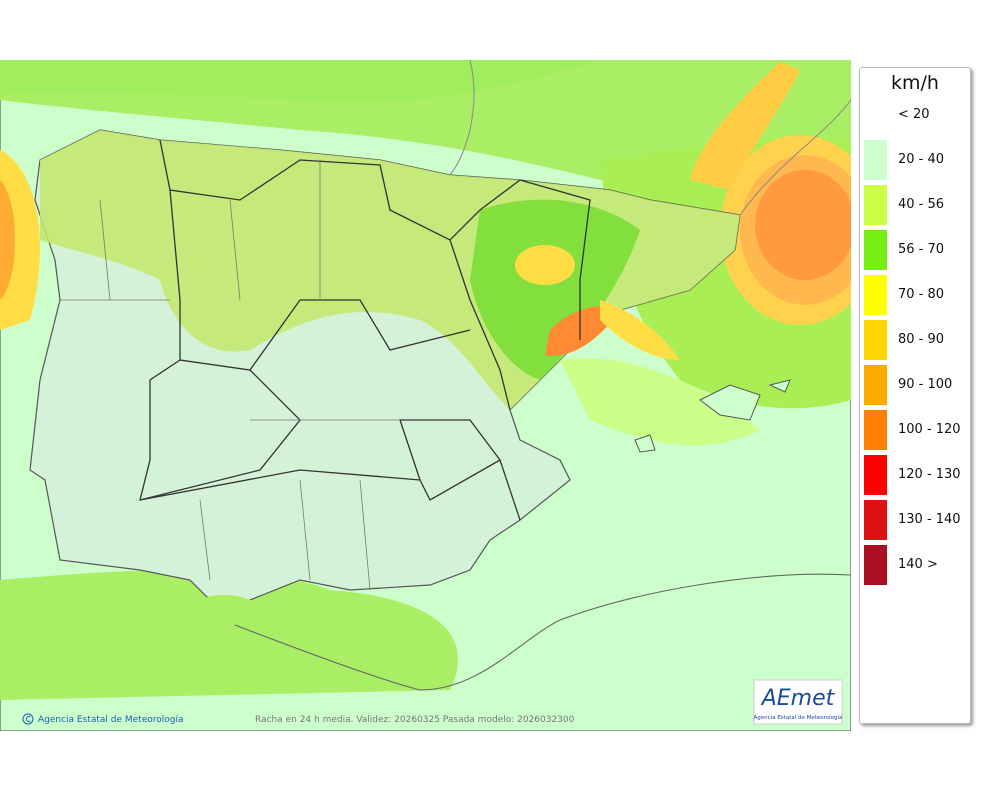 Image resolution: width=1000 pixels, height=790 pixels. I want to click on legend-item: 140 >, so click(916, 565).